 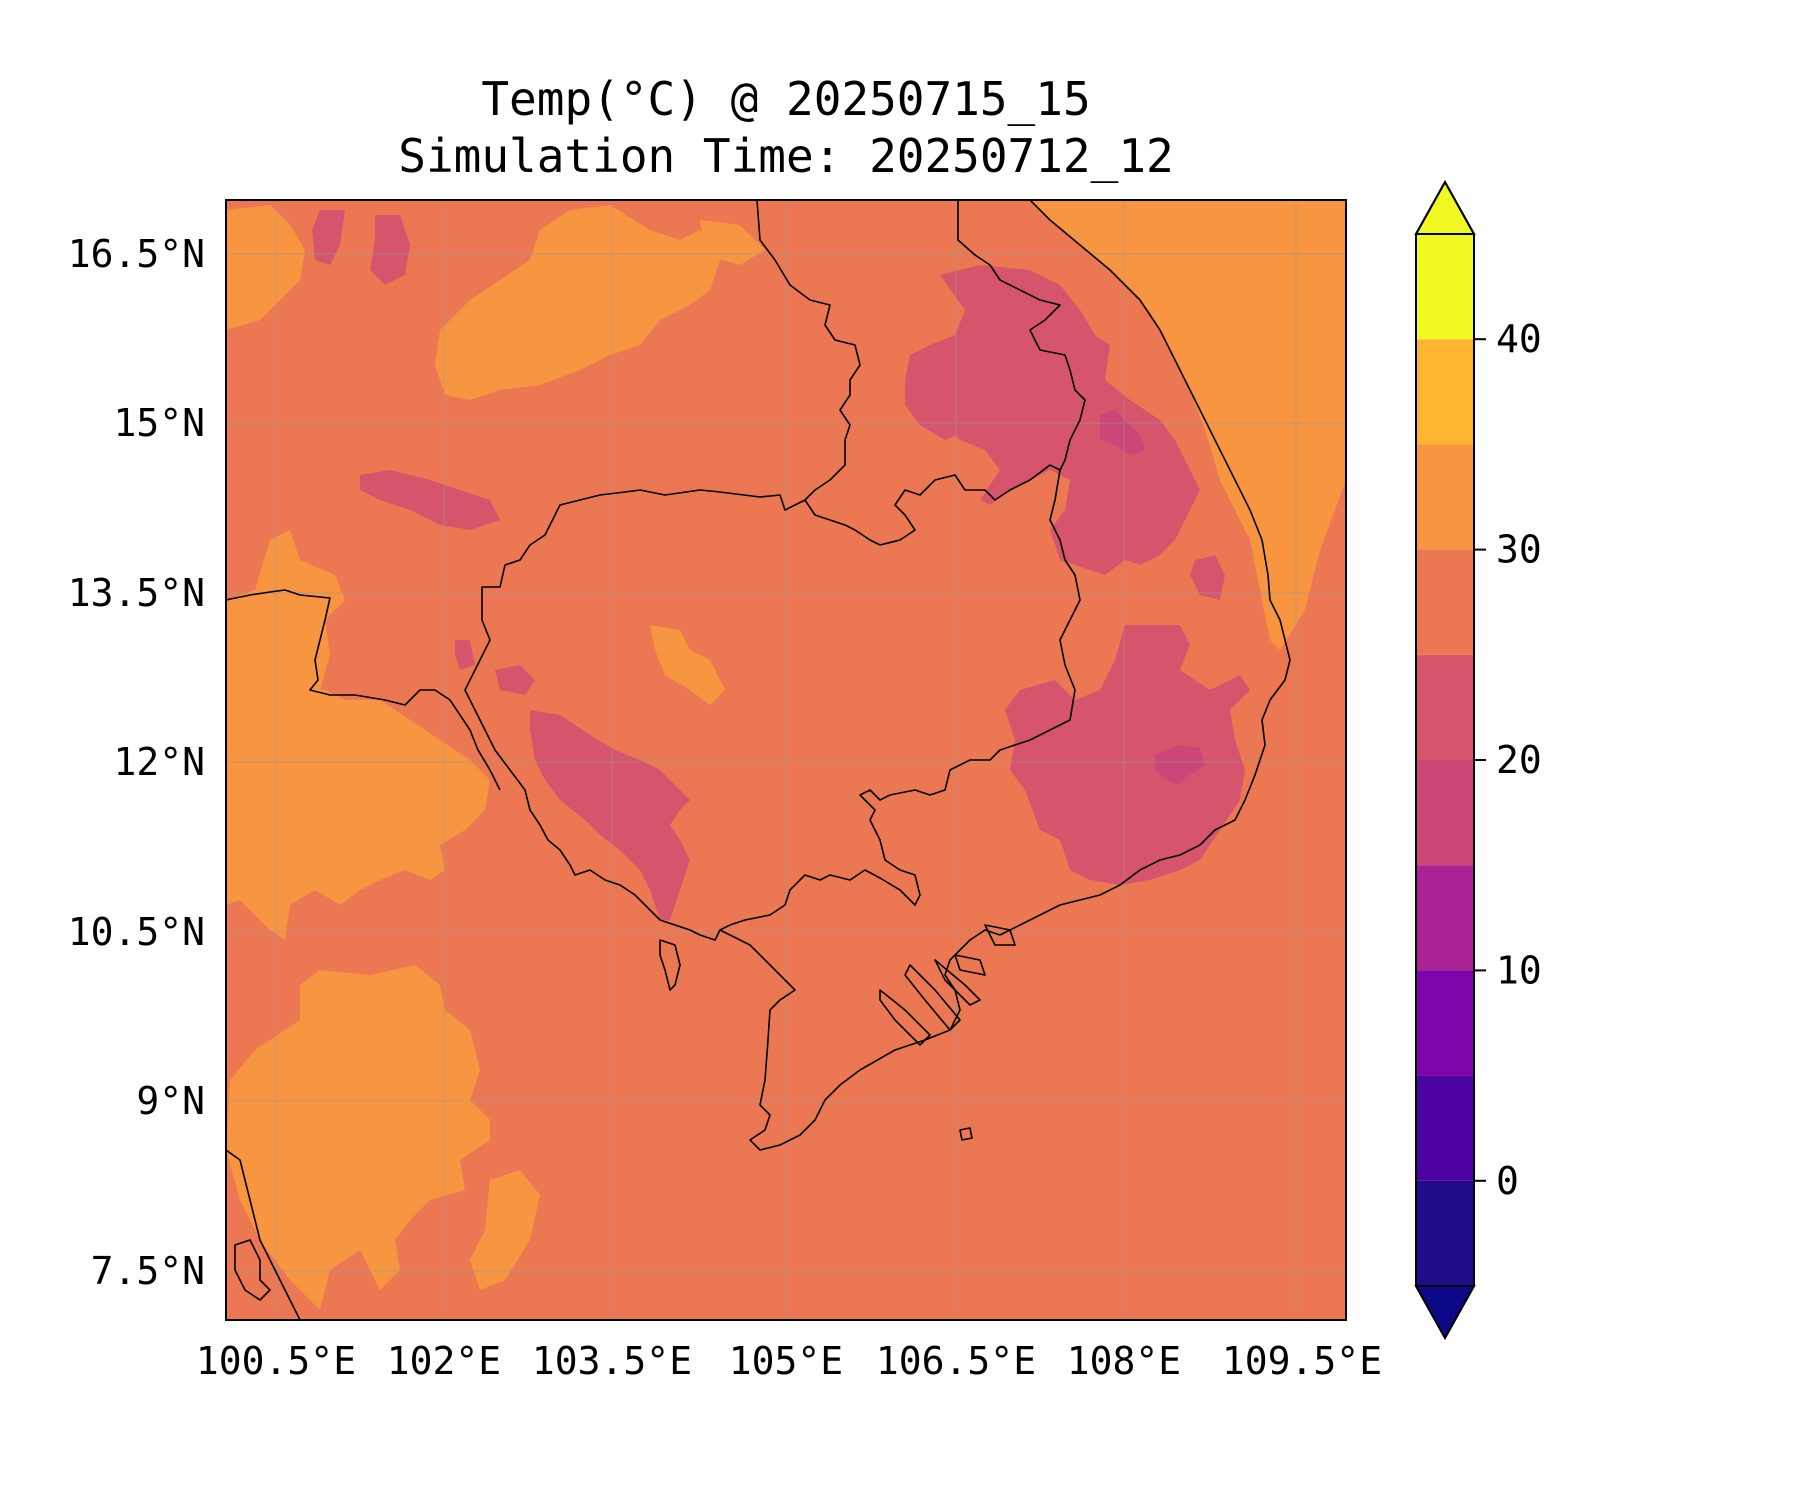 What do you see at coordinates (687, 665) in the screenshot?
I see `warm-region-tonle-sap` at bounding box center [687, 665].